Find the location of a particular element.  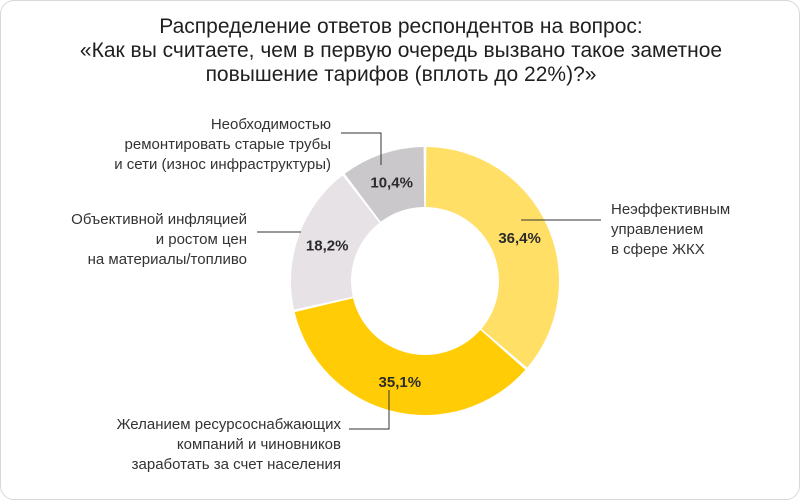

data-label: 36,4% is located at coordinates (519, 238).